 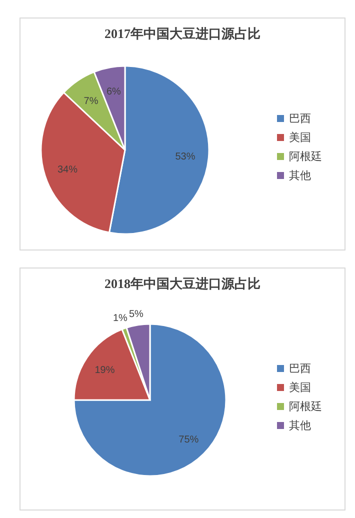 What do you see at coordinates (182, 33) in the screenshot?
I see `chart-title: 2017年中国大豆进口源占比` at bounding box center [182, 33].